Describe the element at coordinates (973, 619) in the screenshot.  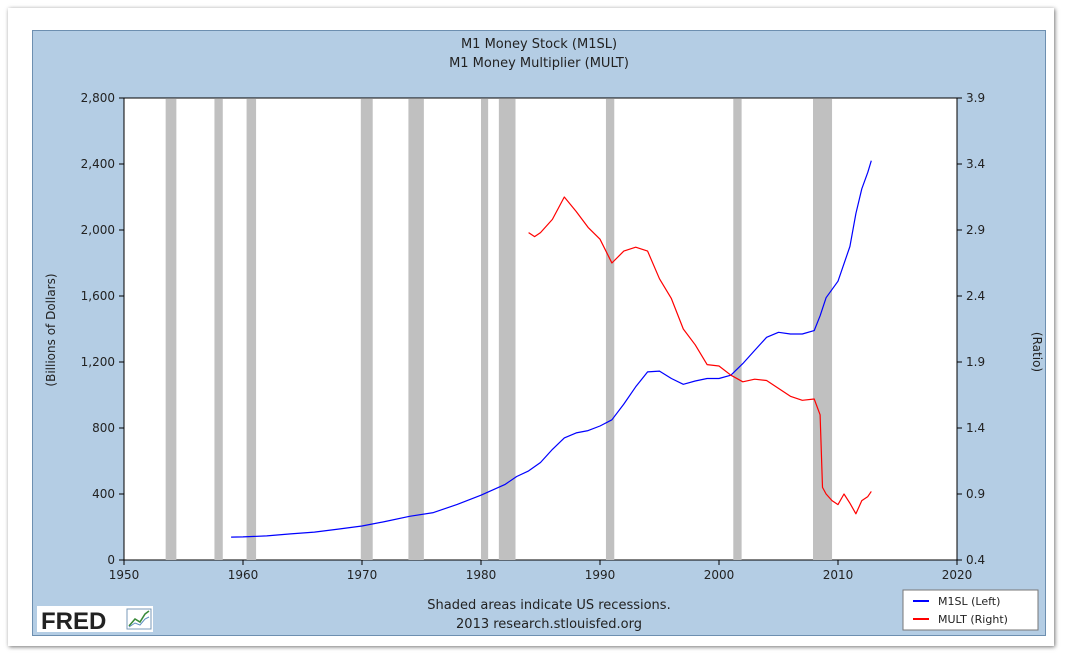
I see `legend-label-mult: MULT (Right)` at that location.